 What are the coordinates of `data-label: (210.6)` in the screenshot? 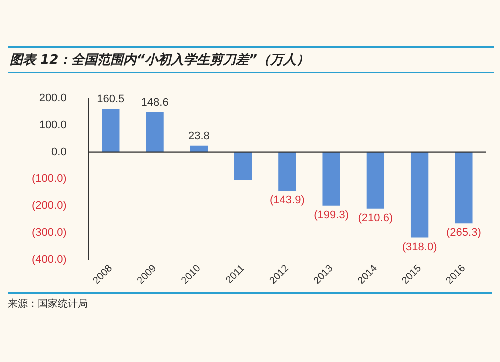 It's located at (376, 218).